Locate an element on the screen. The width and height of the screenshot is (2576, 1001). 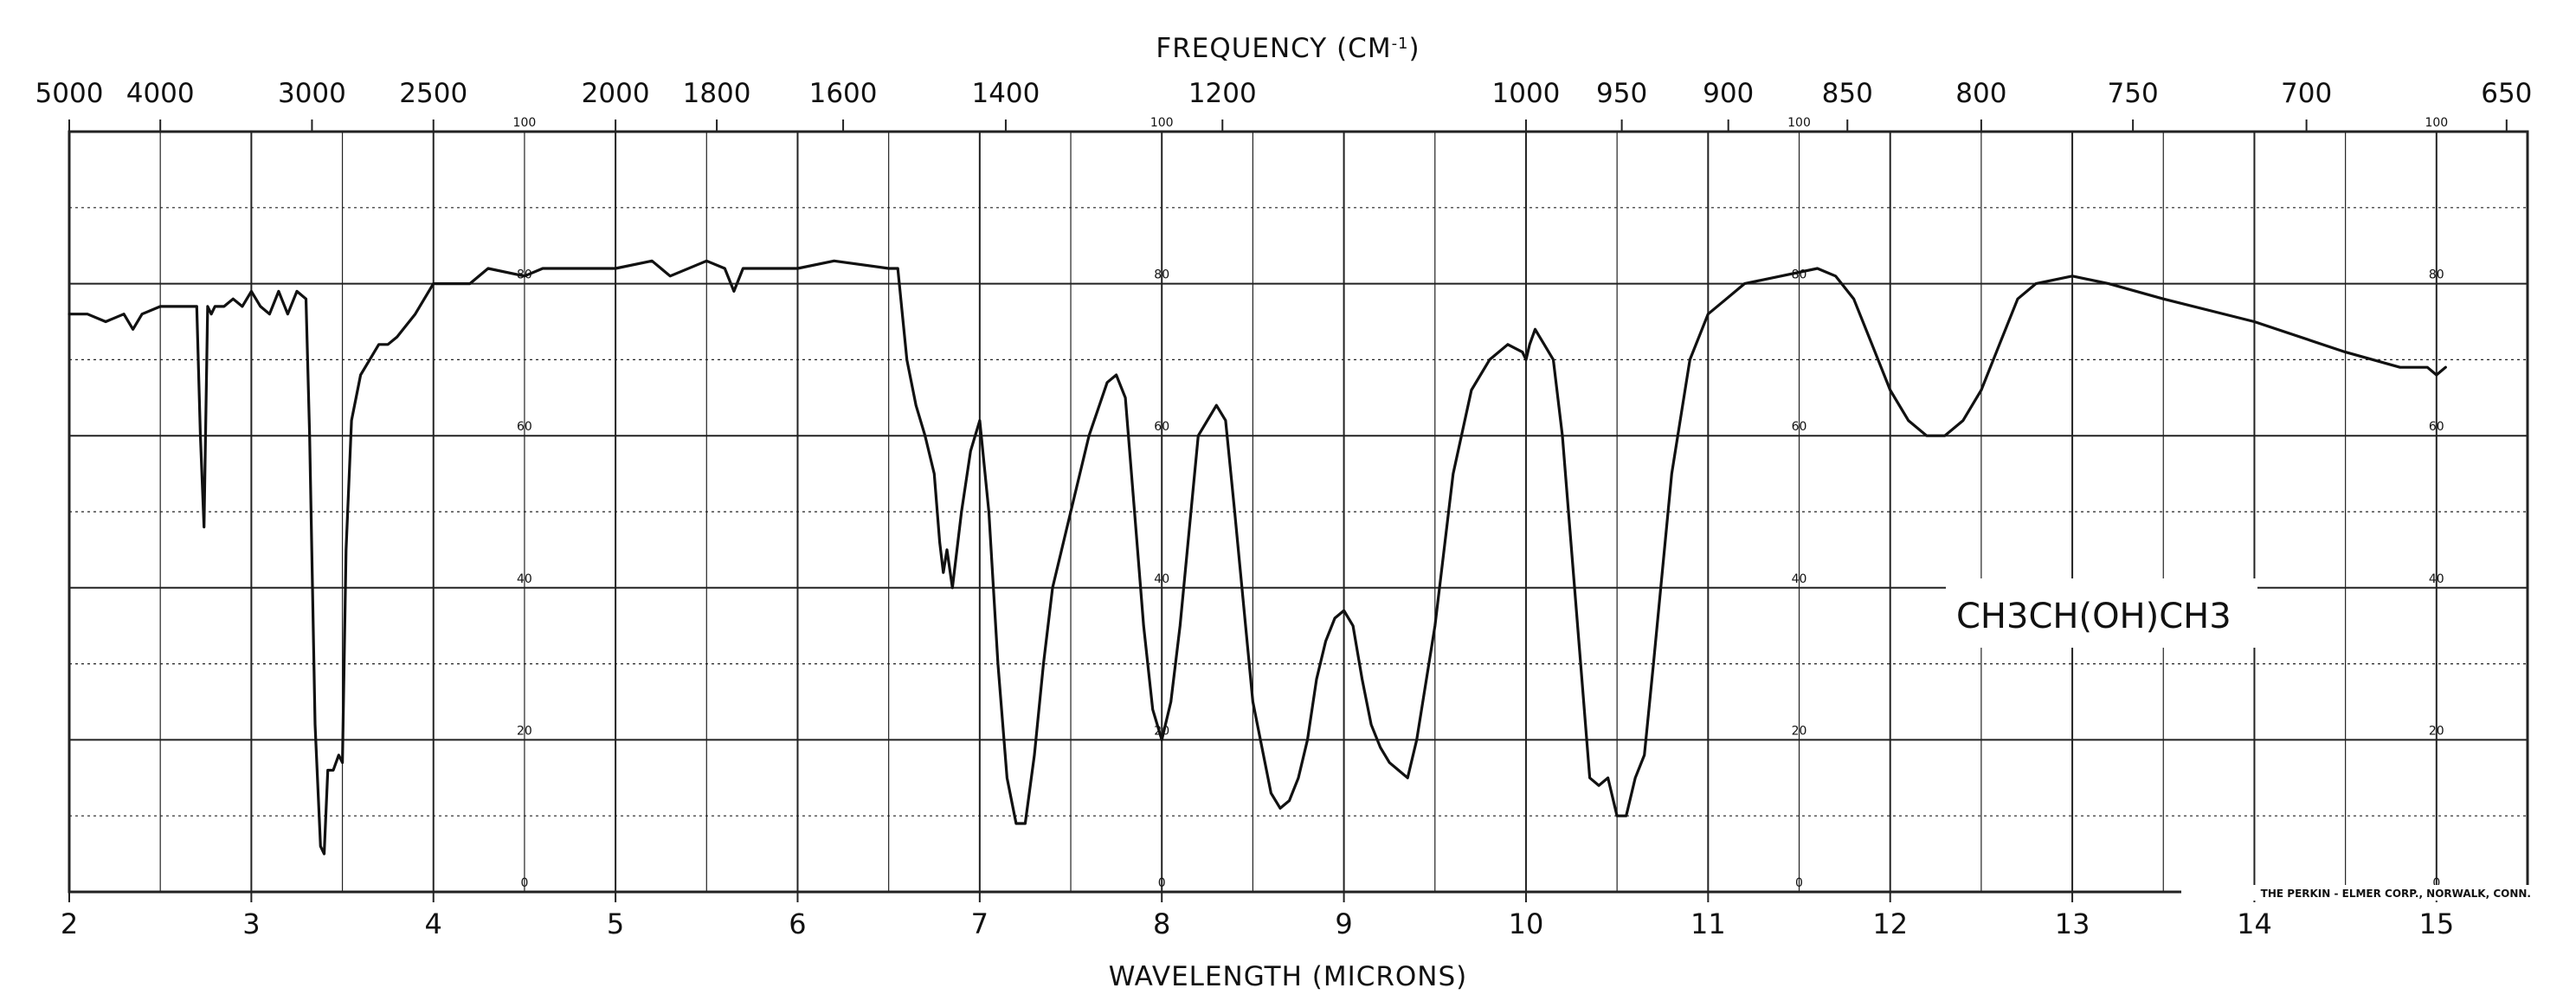
credit-background is located at coordinates (2357, 893).